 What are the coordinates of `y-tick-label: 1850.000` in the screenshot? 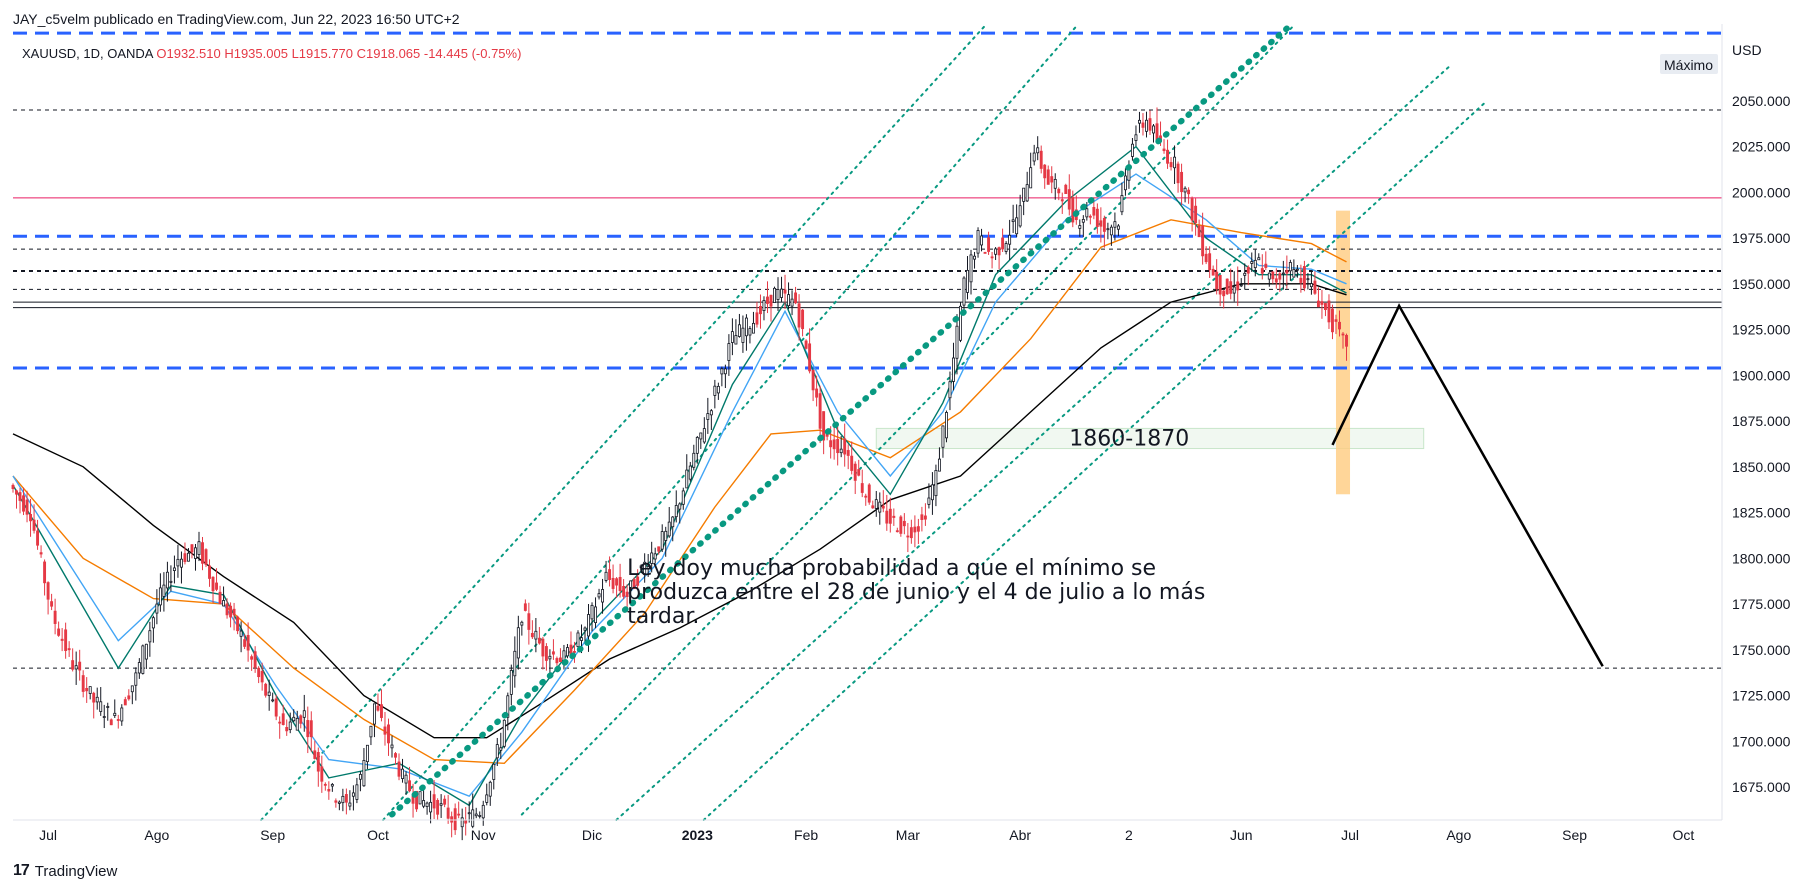 It's located at (1761, 467).